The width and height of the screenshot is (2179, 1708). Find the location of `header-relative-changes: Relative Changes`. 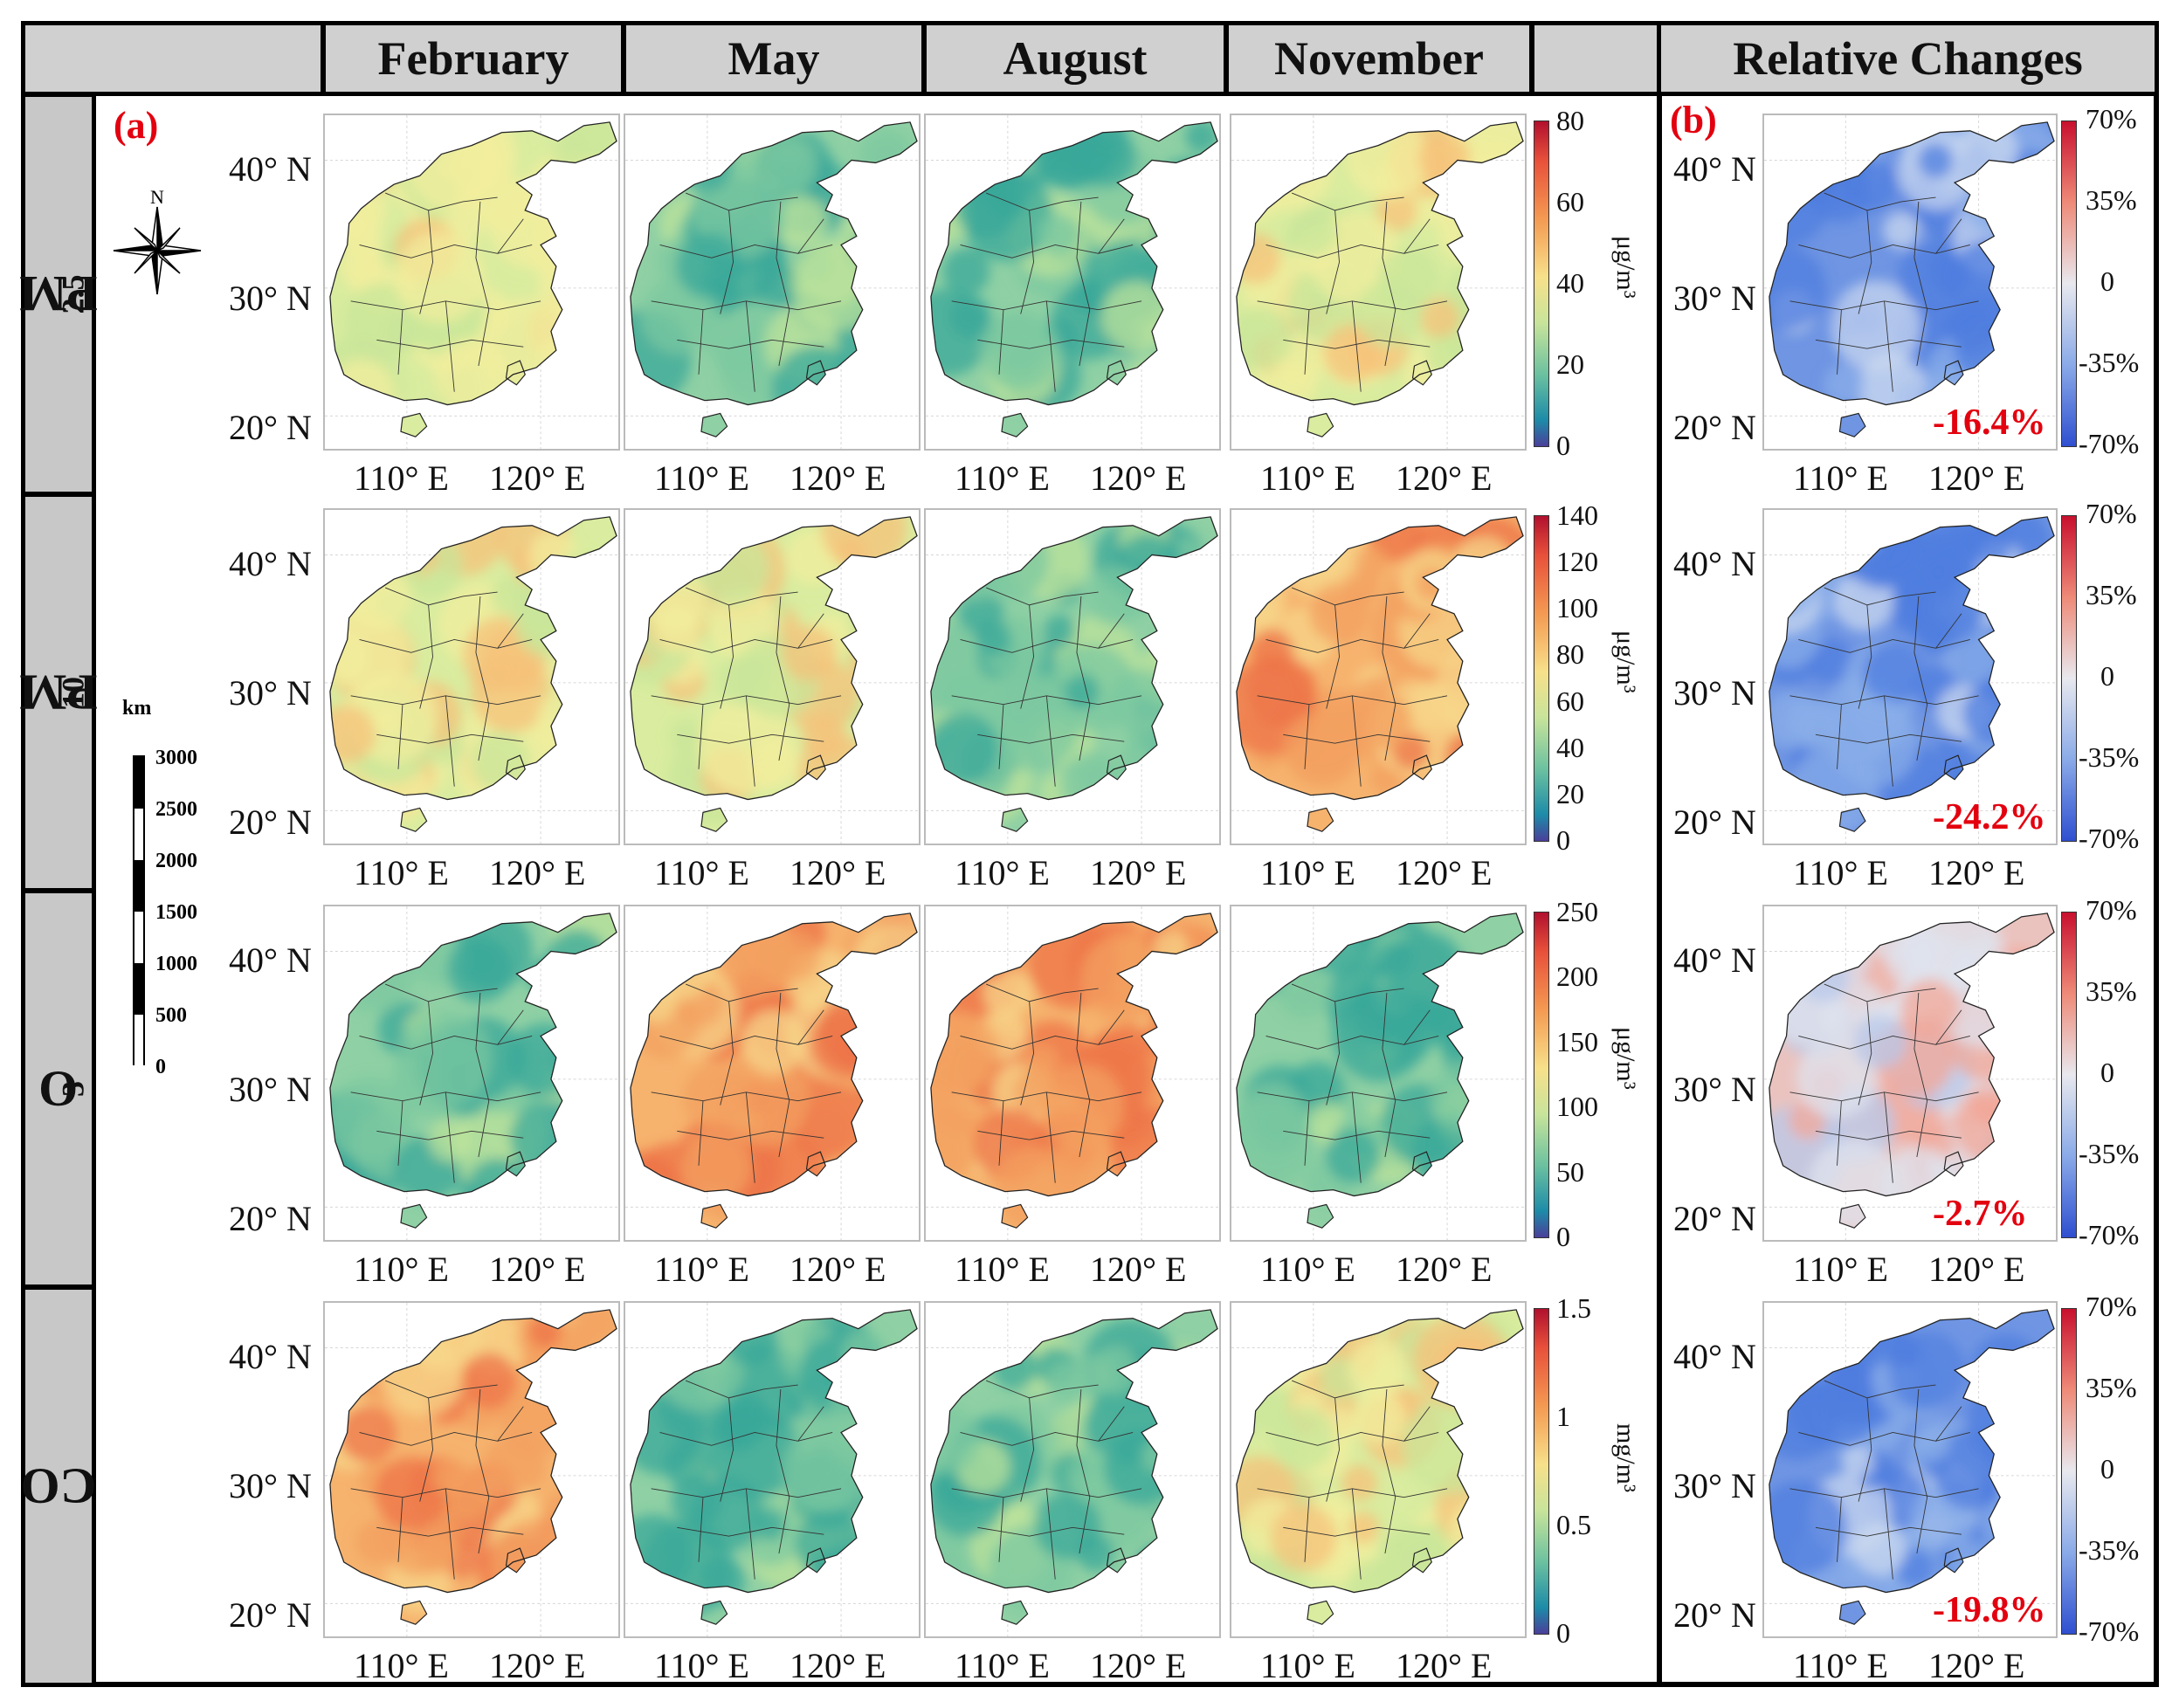

header-relative-changes: Relative Changes is located at coordinates (1908, 58).